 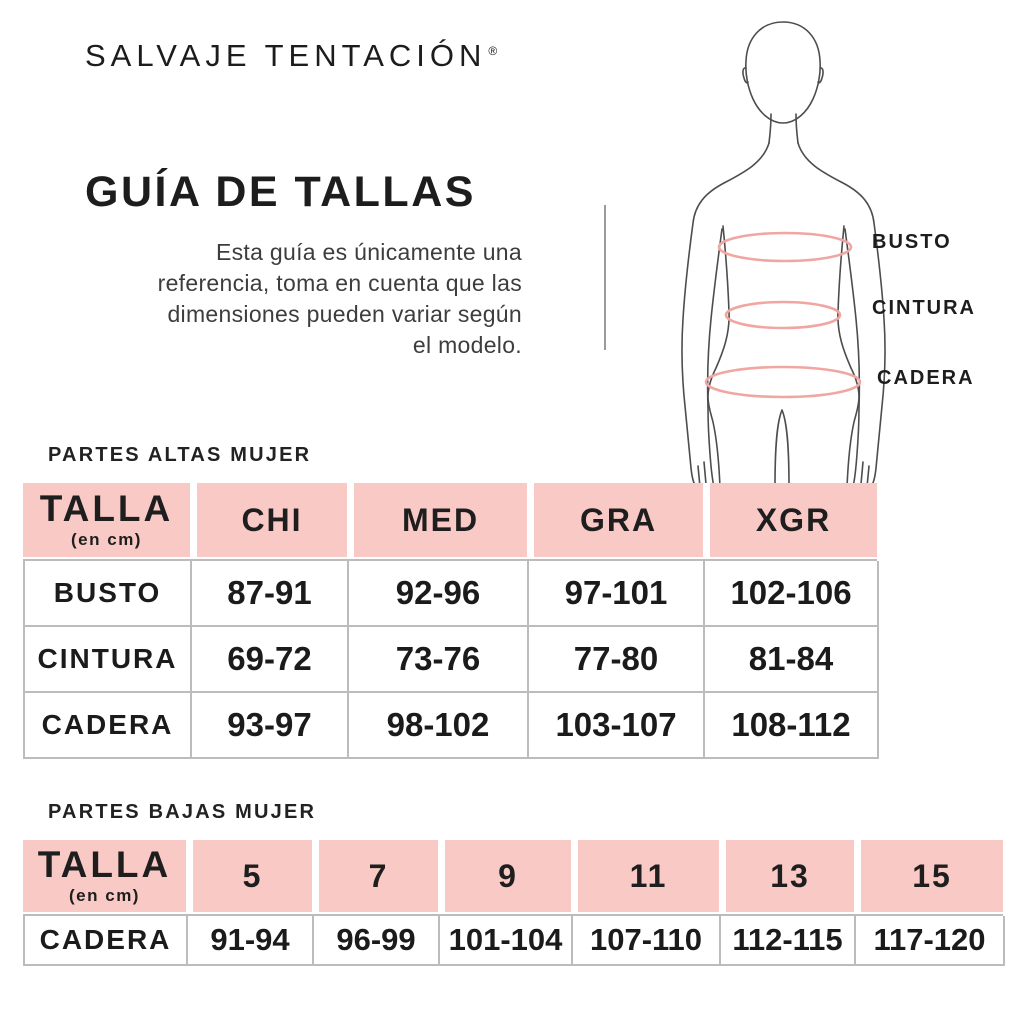 I want to click on page-title: GUÍA DE TALLAS, so click(x=280, y=192).